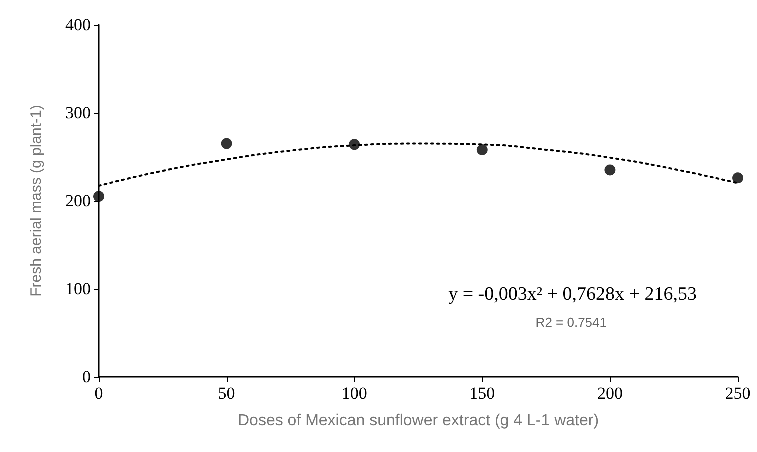 The image size is (757, 452). I want to click on x-tick-label: 100, so click(355, 393).